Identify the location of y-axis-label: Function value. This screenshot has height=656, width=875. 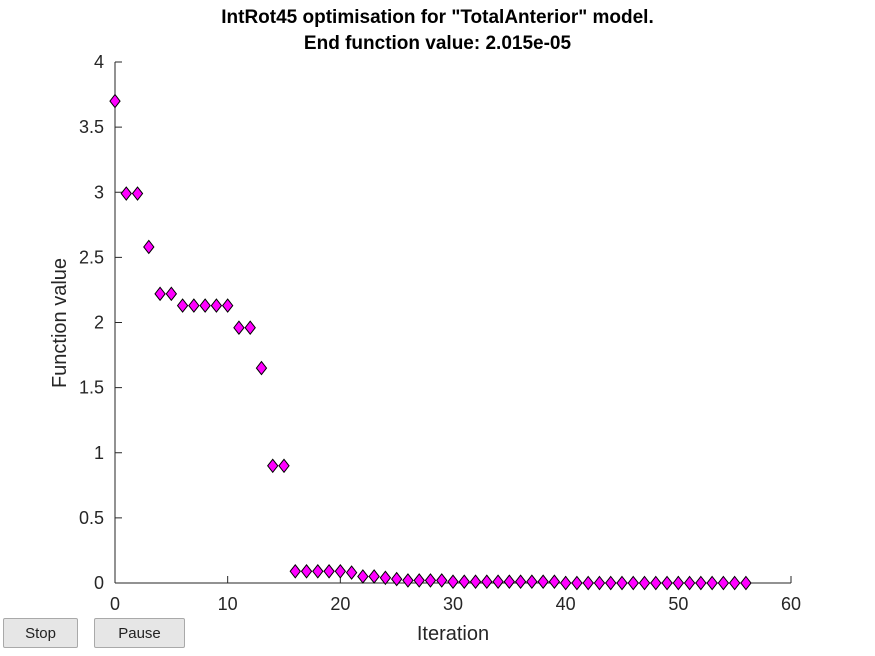
(60, 323).